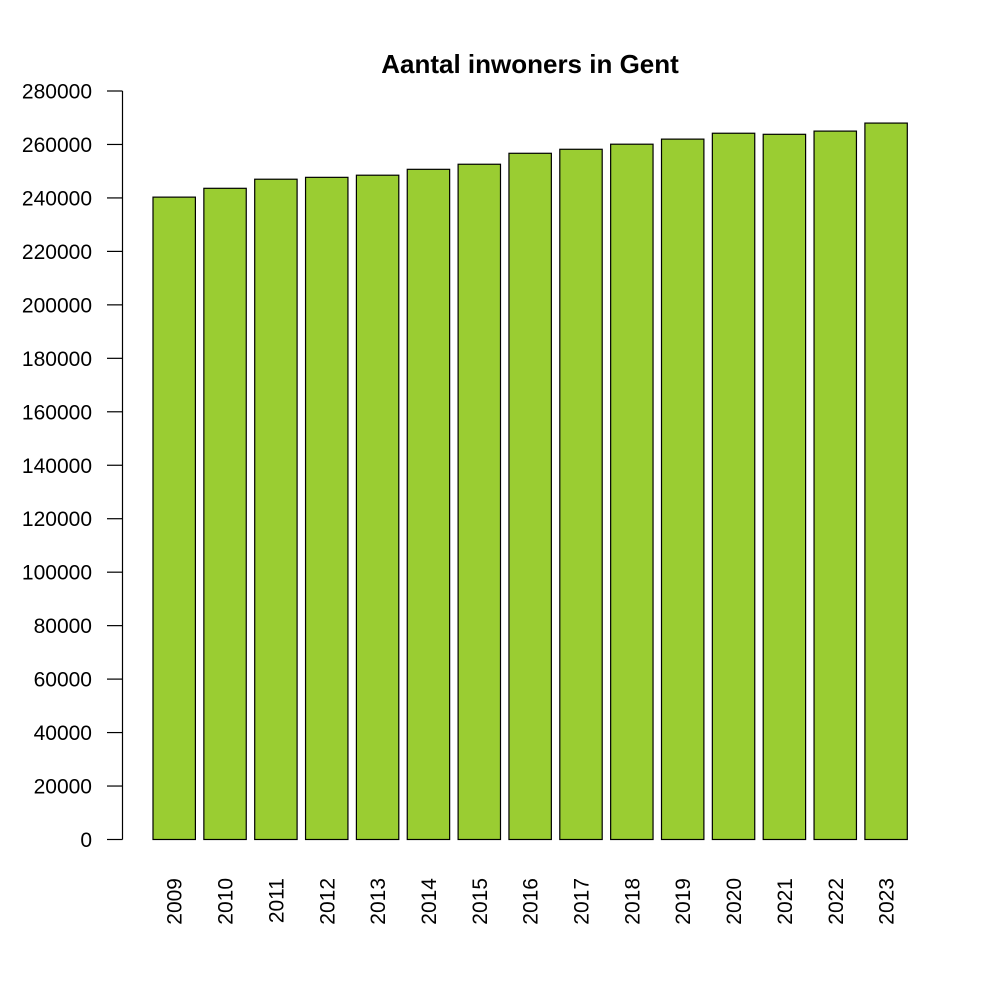 This screenshot has width=1000, height=1000. I want to click on bar-2021, so click(784, 487).